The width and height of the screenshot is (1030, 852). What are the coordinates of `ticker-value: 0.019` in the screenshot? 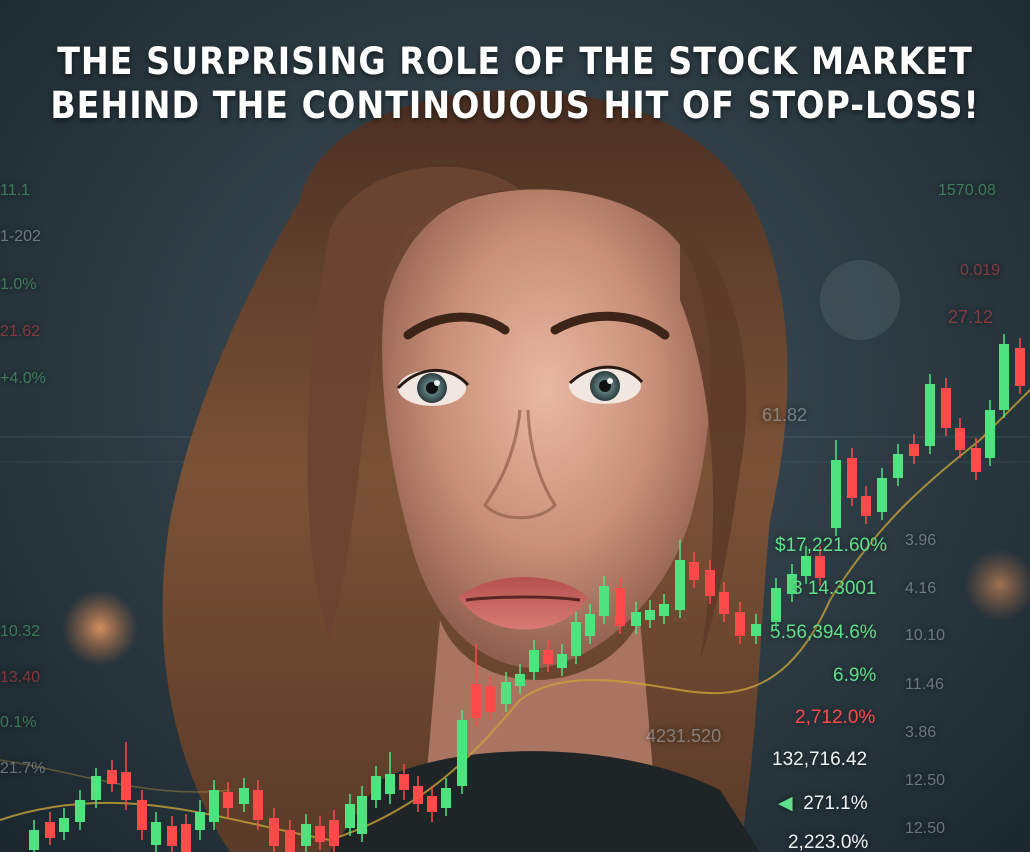 It's located at (980, 270).